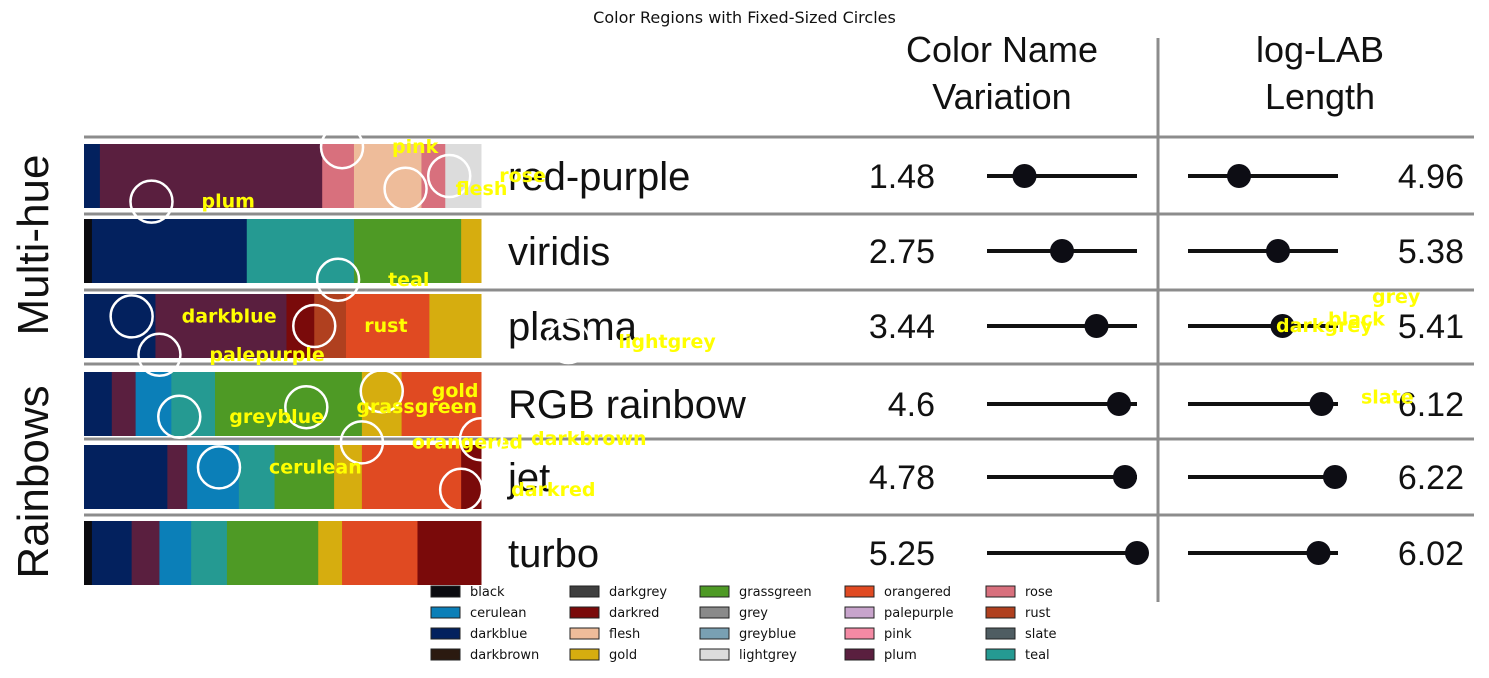  I want to click on legend-label: black, so click(487, 592).